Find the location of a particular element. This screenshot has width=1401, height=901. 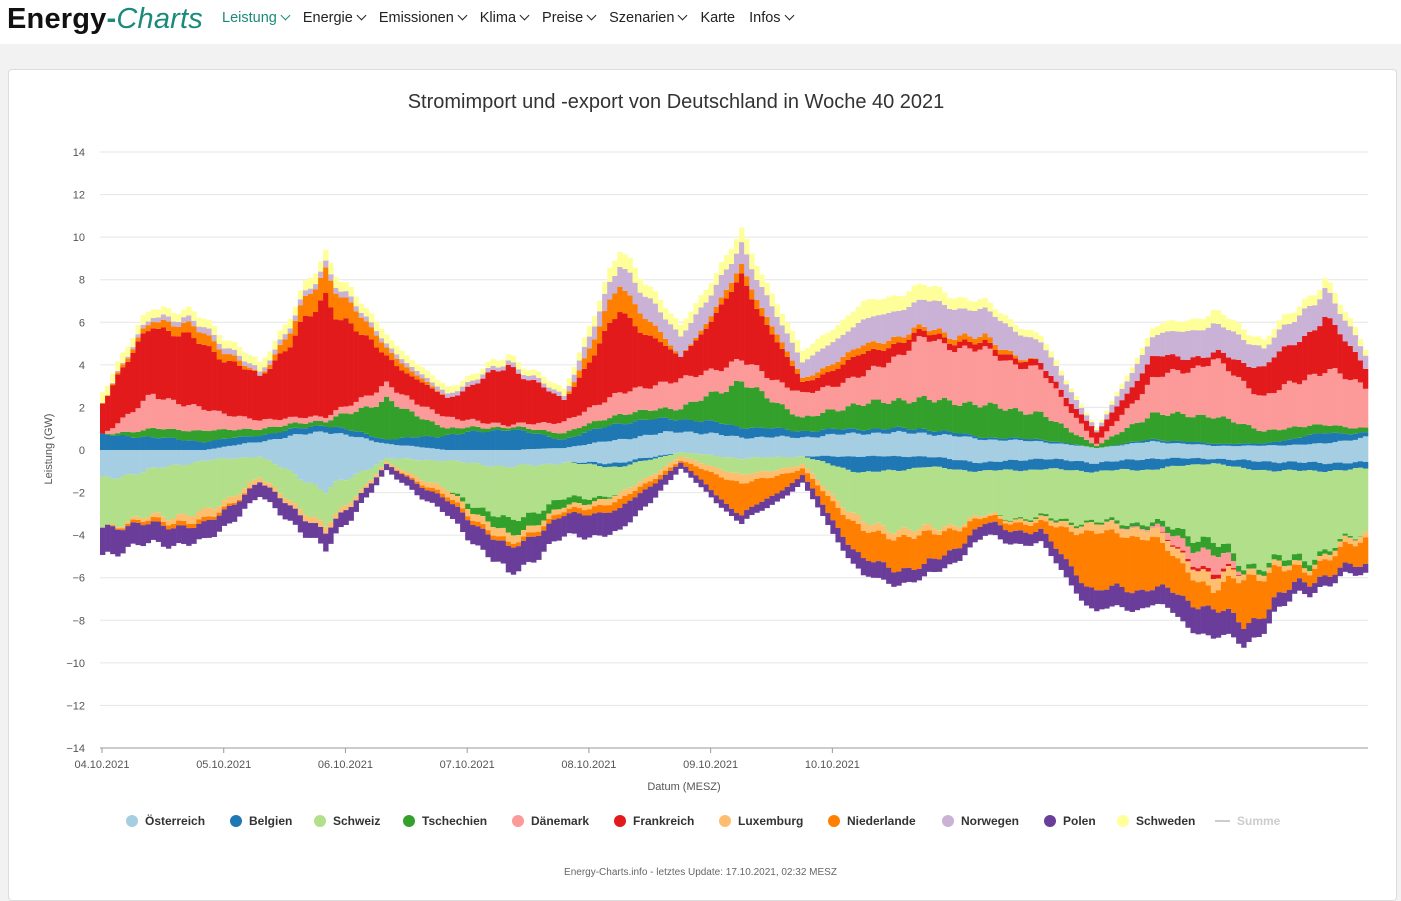

legend-item-schweden: Schweden is located at coordinates (1156, 821).